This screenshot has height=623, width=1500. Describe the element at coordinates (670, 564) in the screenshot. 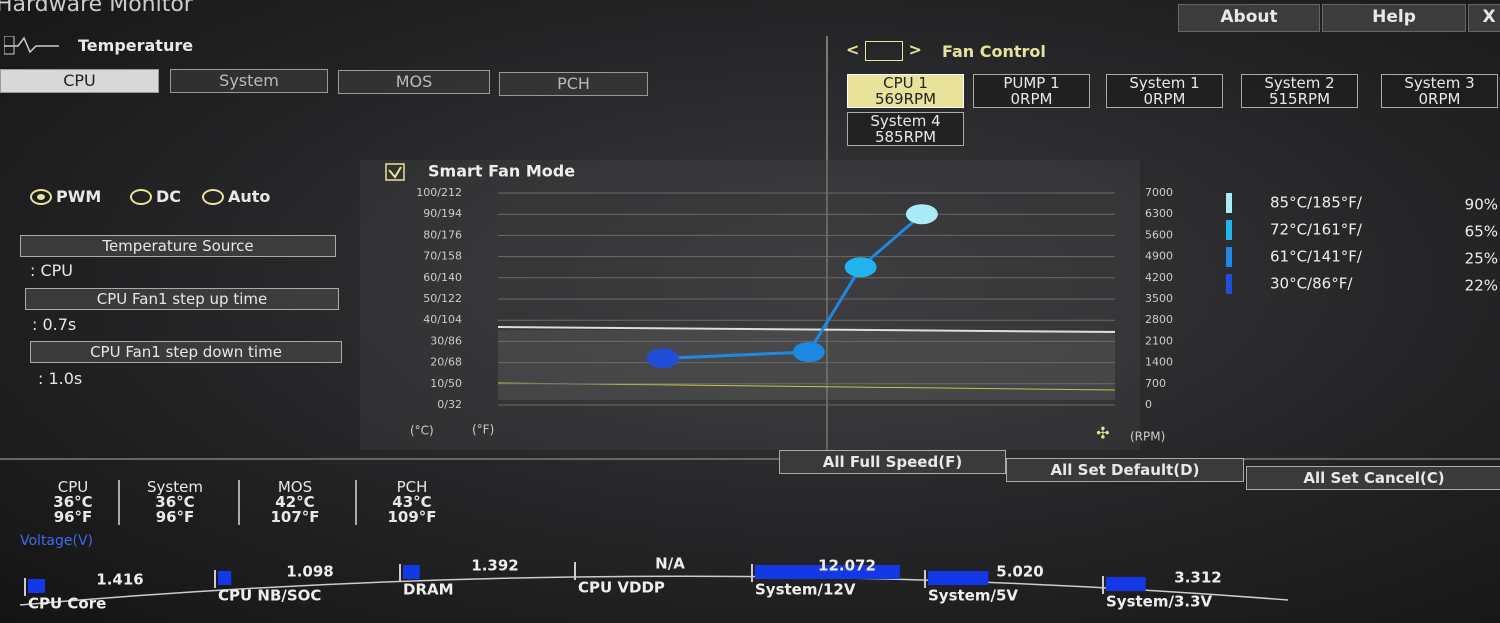

I see `voltage-value: N/A` at that location.